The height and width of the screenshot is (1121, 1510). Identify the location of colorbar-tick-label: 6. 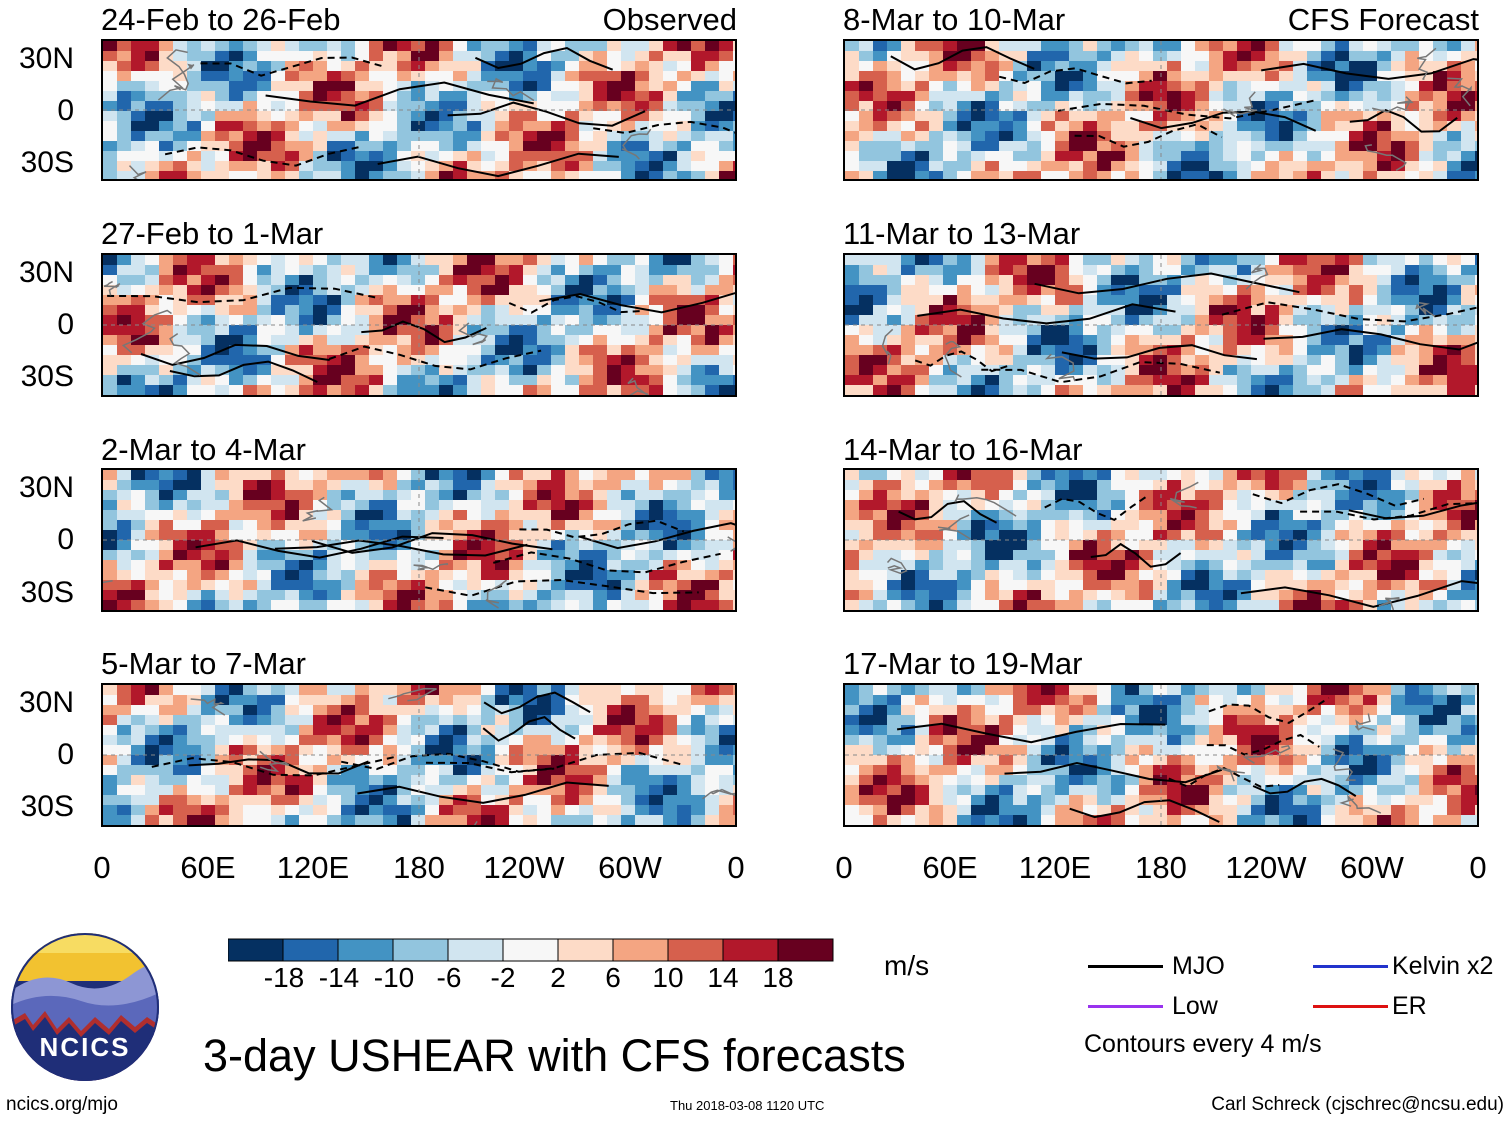
(613, 977).